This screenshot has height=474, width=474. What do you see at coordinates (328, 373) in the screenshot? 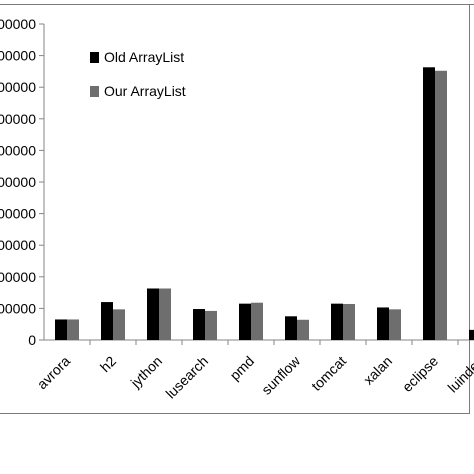
I see `x-category-label: tomcat` at bounding box center [328, 373].